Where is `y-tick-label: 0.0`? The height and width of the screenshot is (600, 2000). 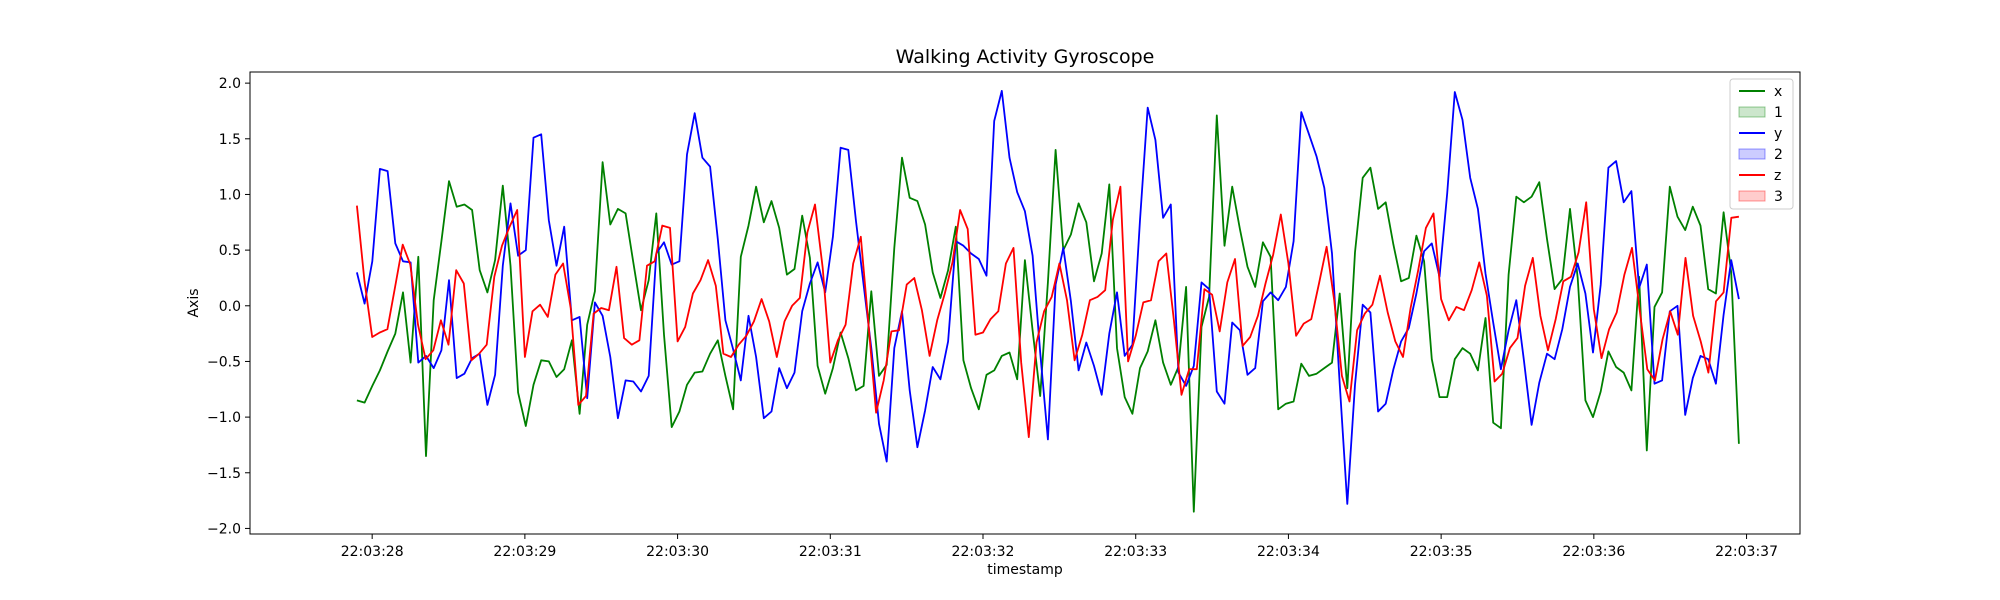
y-tick-label: 0.0 is located at coordinates (230, 307).